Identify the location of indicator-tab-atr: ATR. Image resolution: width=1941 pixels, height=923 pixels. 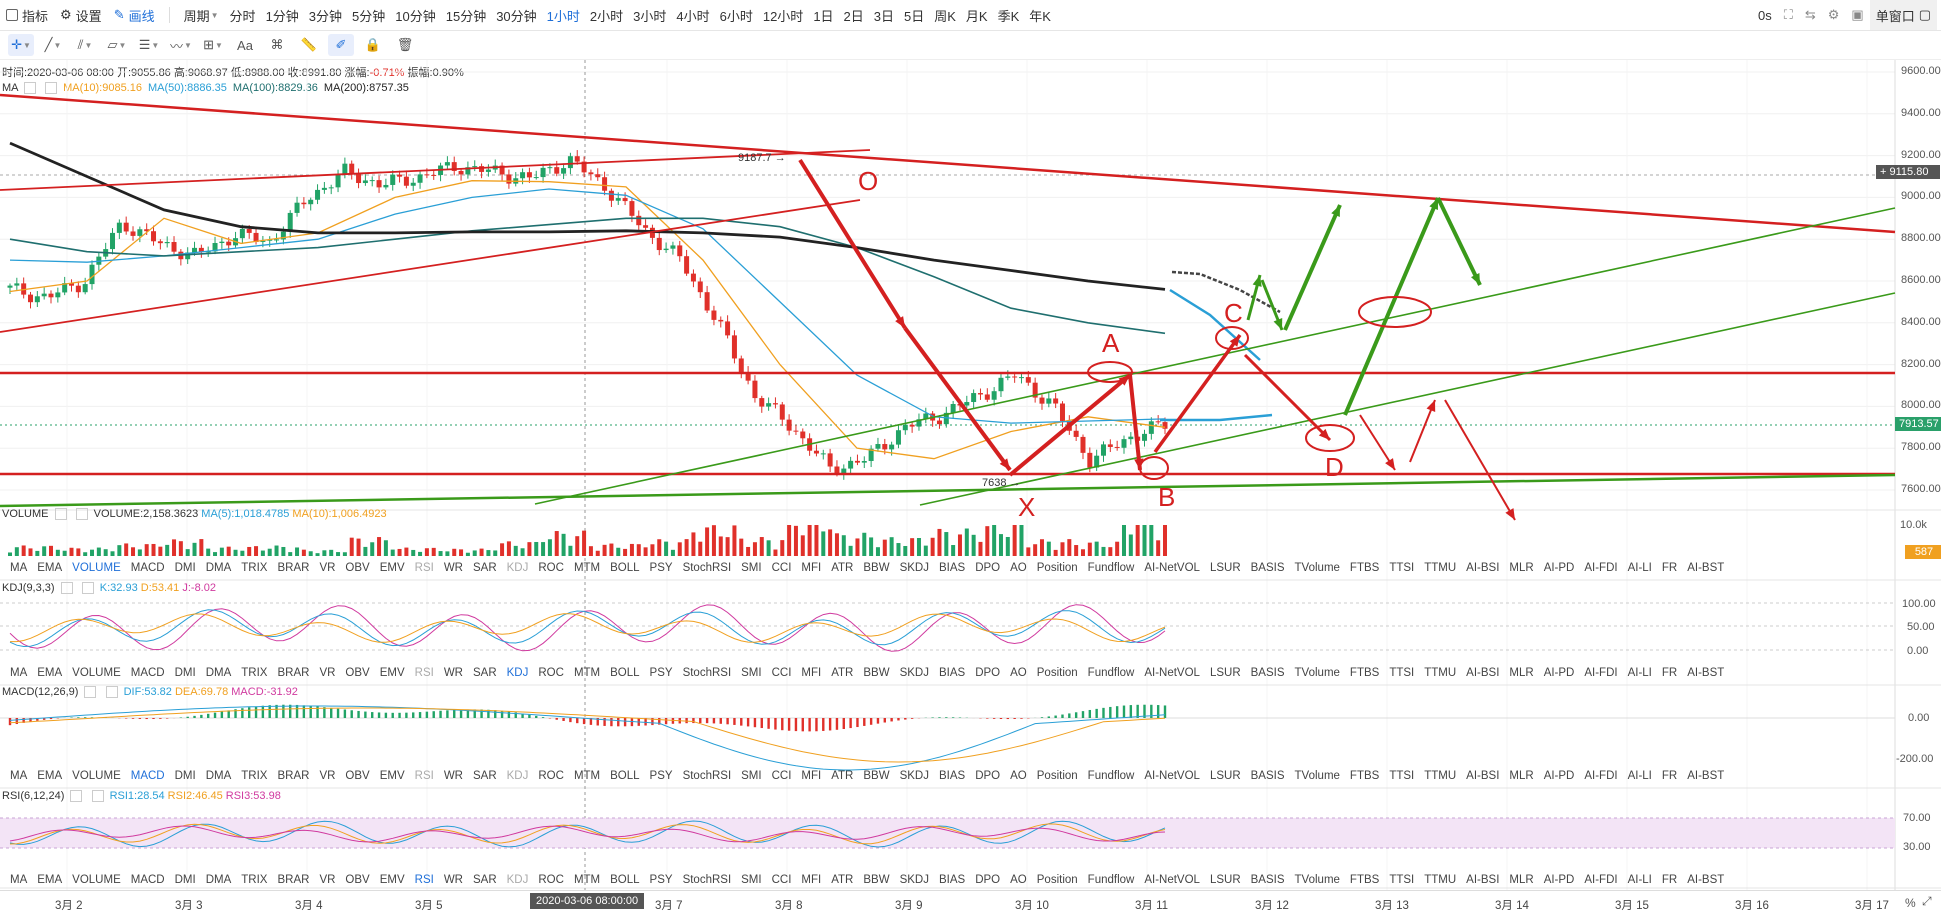
(842, 568).